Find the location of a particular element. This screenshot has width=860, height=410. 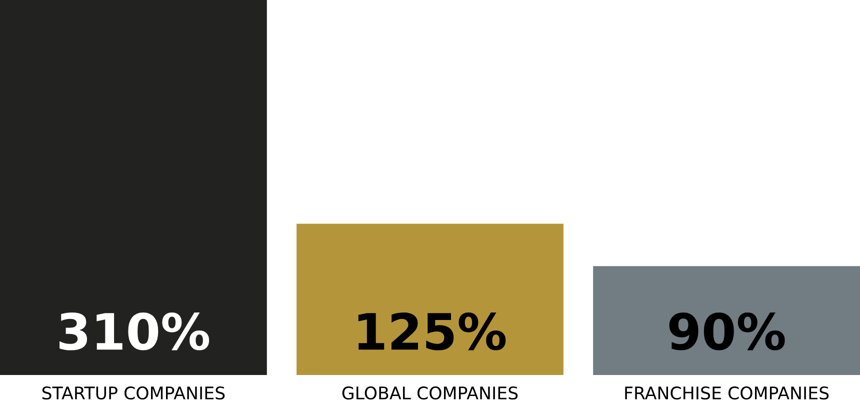

x-tick-label: GLOBAL COMPANIES is located at coordinates (430, 393).